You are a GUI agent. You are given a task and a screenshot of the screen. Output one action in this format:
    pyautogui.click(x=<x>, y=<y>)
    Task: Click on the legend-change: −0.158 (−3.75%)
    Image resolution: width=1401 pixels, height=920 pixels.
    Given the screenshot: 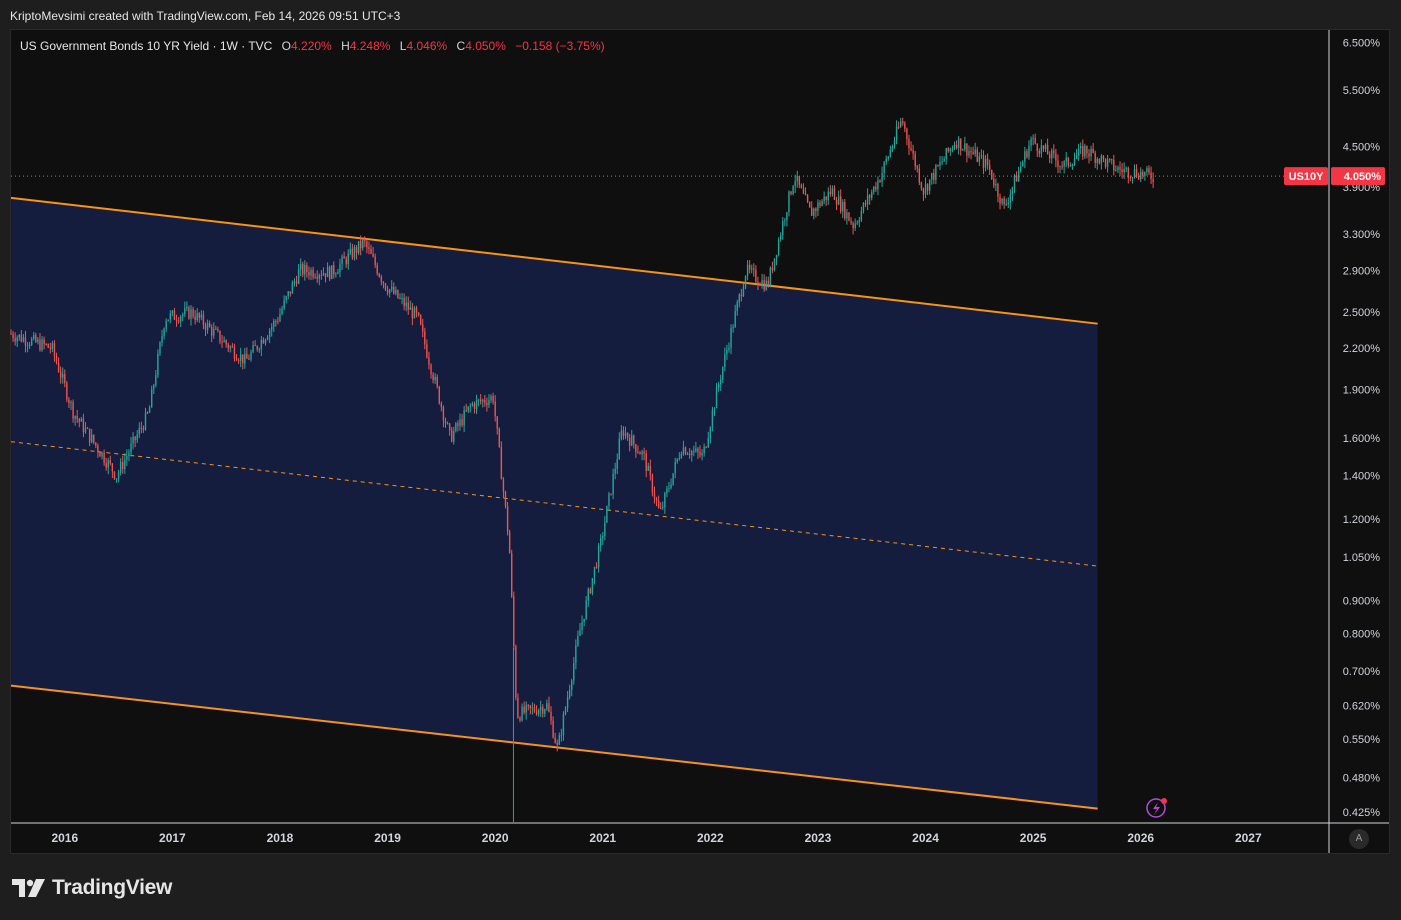 What is the action you would take?
    pyautogui.click(x=560, y=46)
    